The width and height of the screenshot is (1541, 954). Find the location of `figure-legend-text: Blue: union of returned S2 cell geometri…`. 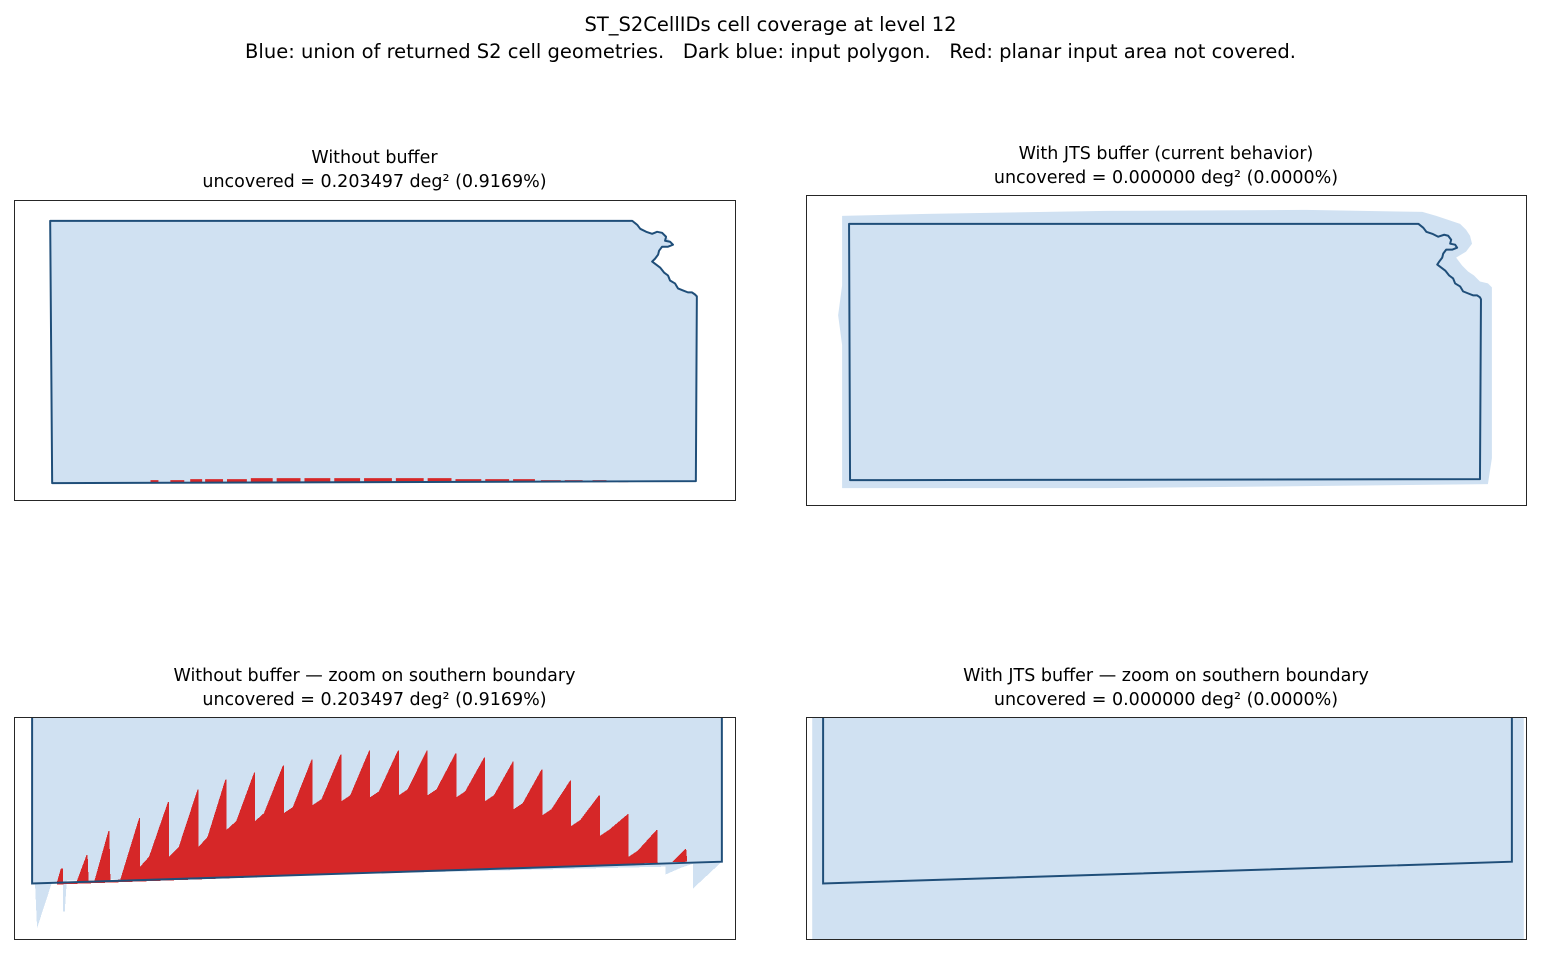

figure-legend-text: Blue: union of returned S2 cell geometri… is located at coordinates (770, 51).